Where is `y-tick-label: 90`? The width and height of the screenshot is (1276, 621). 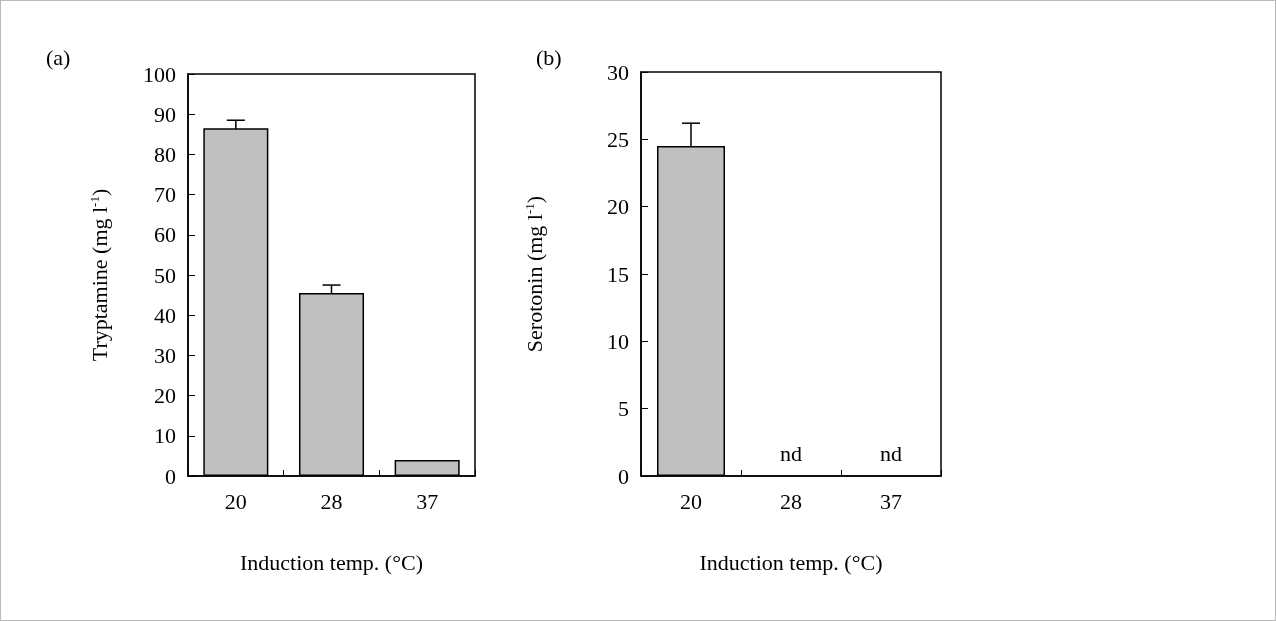 y-tick-label: 90 is located at coordinates (165, 114).